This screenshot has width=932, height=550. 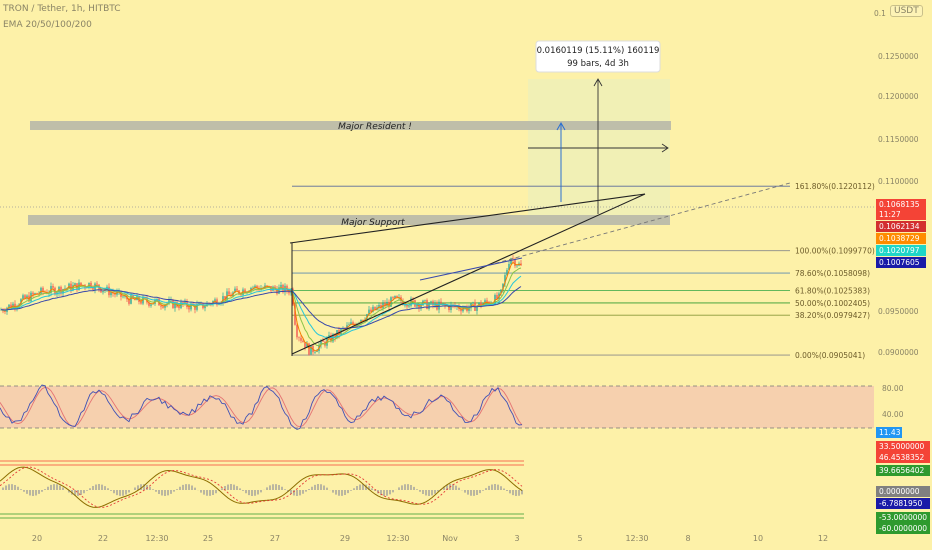 I want to click on wt-label: 33.5000000, so click(x=902, y=446).